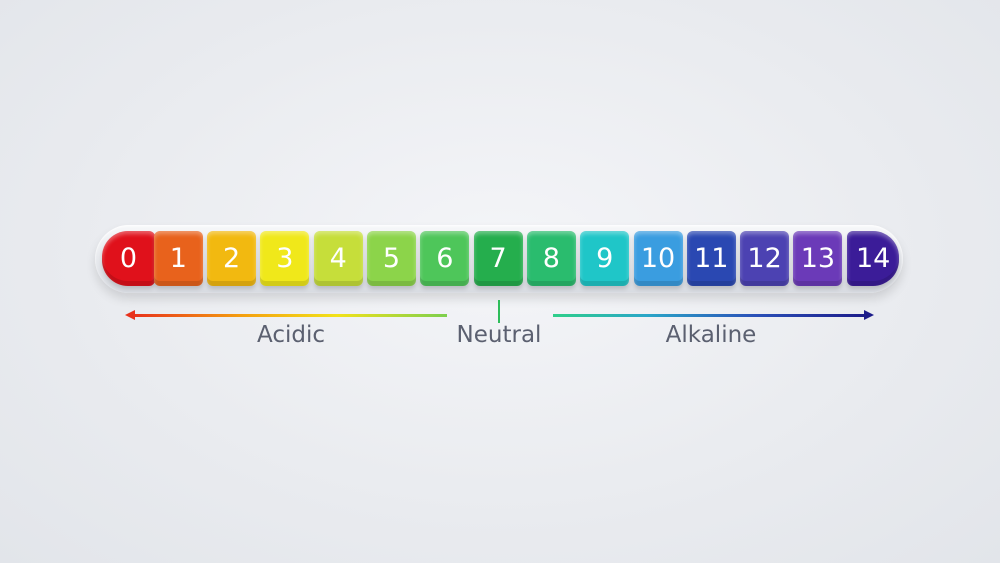 The width and height of the screenshot is (1000, 563). I want to click on ph-block-6: 6, so click(445, 258).